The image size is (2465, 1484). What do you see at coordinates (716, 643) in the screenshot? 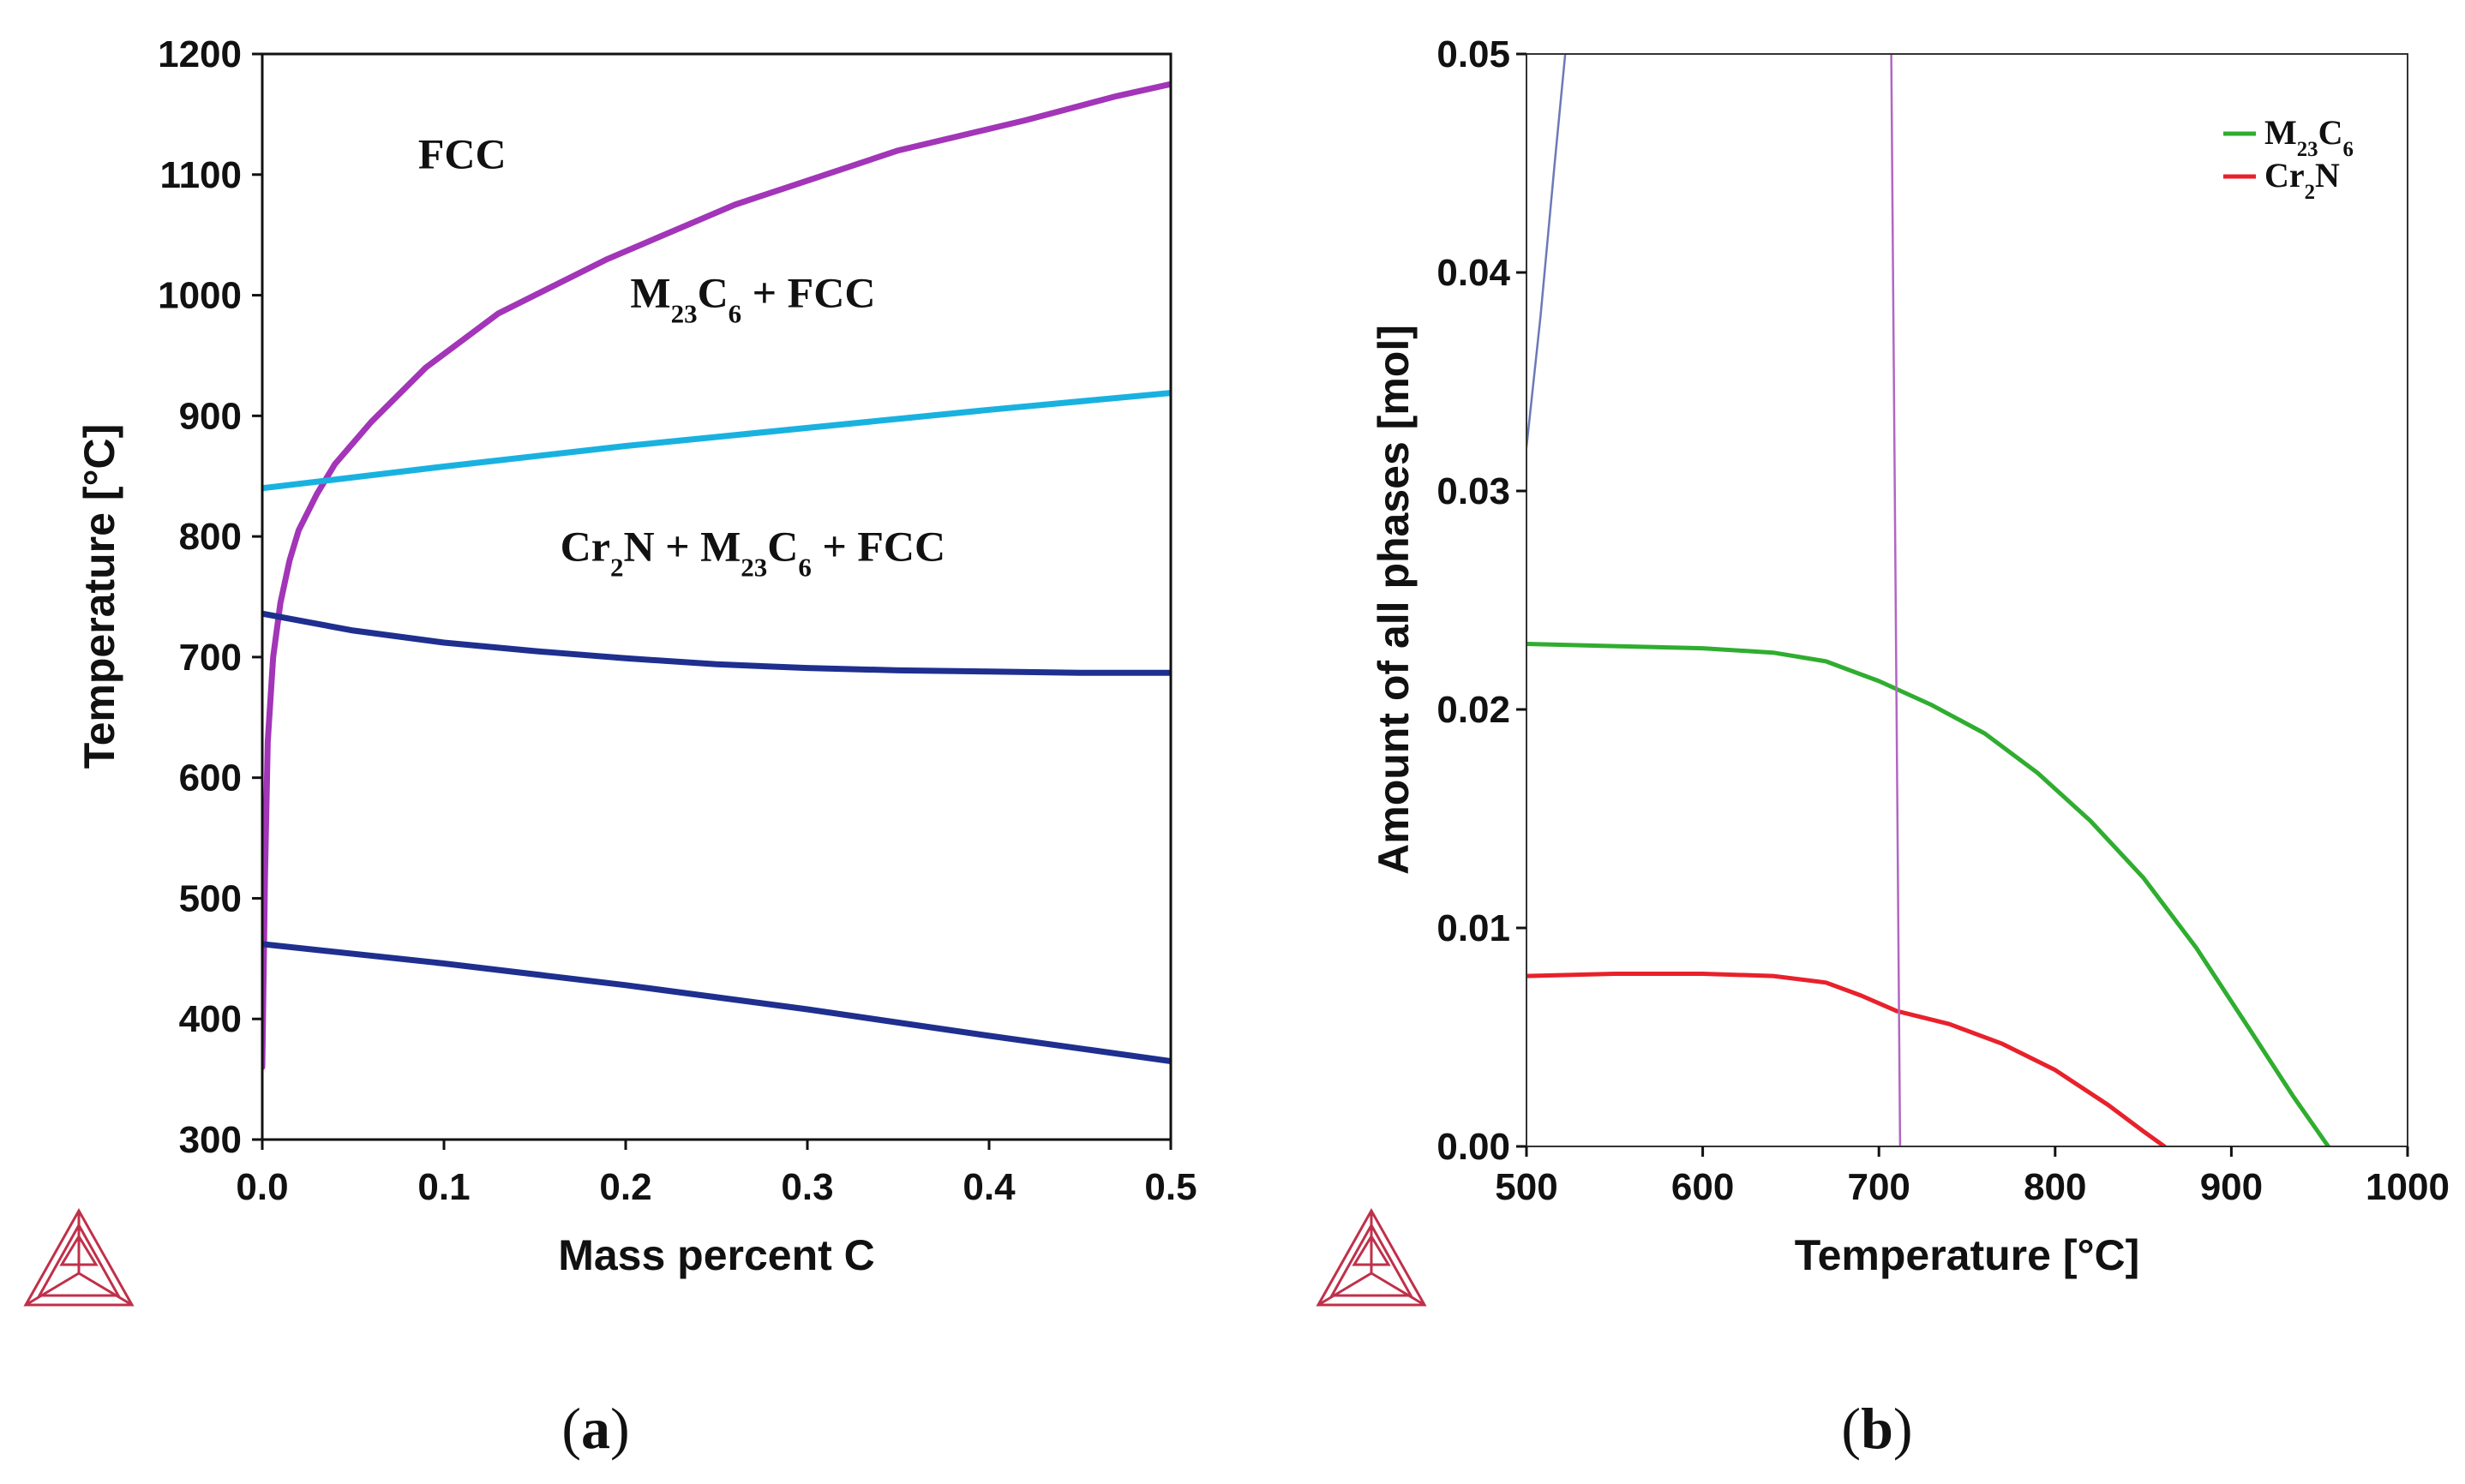
I see `chart-a-series-upper-lower-boundary` at bounding box center [716, 643].